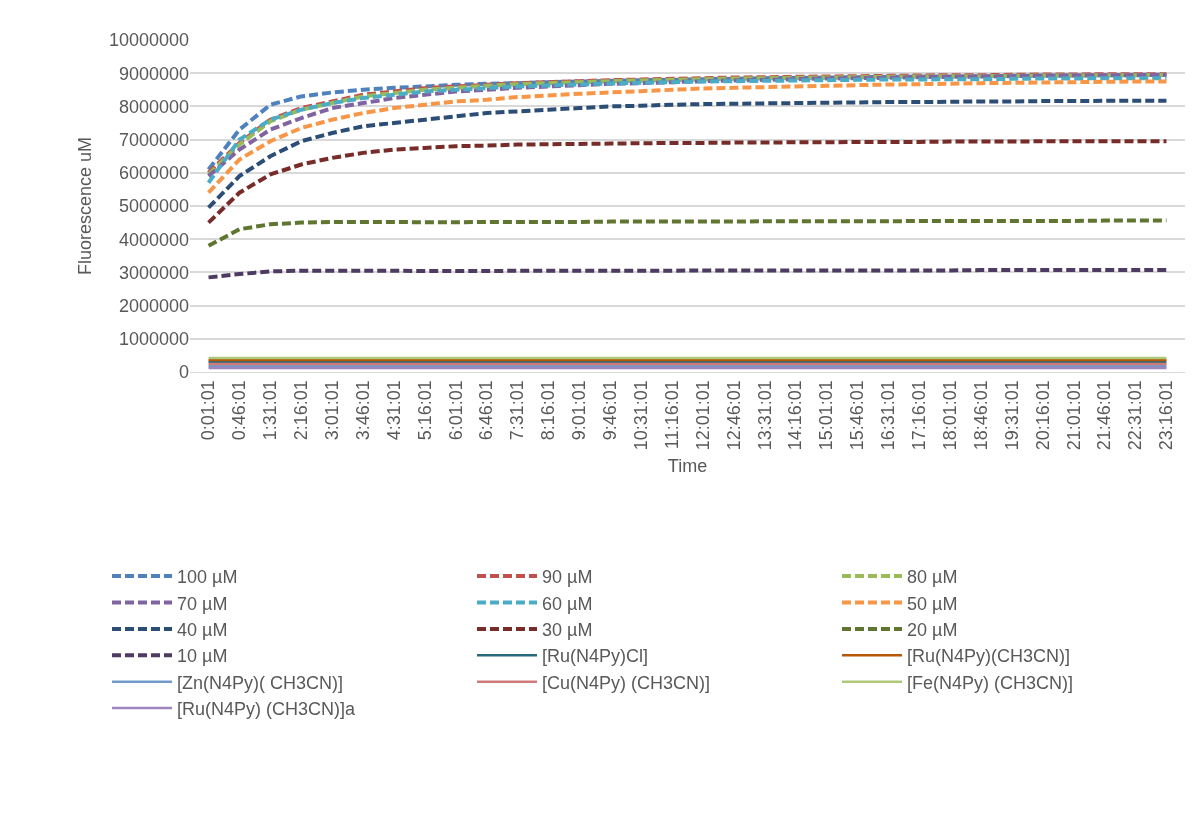  Describe the element at coordinates (424, 410) in the screenshot. I see `x-tick-label: 5:16:01` at that location.